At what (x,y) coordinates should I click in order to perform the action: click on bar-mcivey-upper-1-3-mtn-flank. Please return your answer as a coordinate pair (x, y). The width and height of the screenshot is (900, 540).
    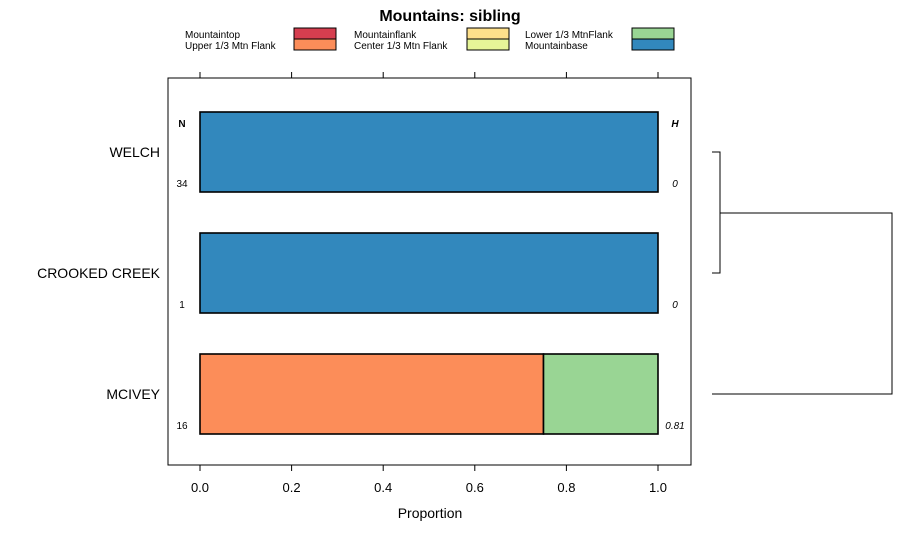
    Looking at the image, I should click on (372, 394).